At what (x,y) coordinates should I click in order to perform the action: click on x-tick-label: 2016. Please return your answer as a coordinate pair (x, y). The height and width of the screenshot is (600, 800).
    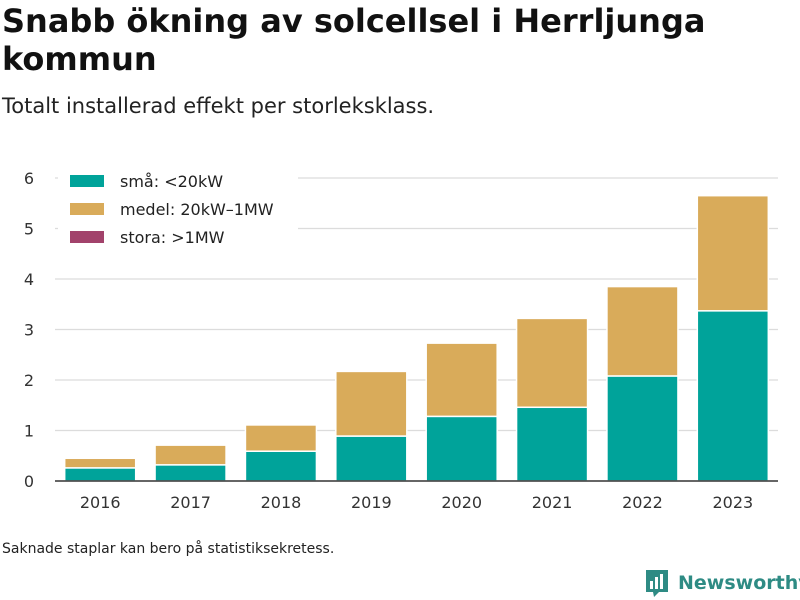
    Looking at the image, I should click on (100, 502).